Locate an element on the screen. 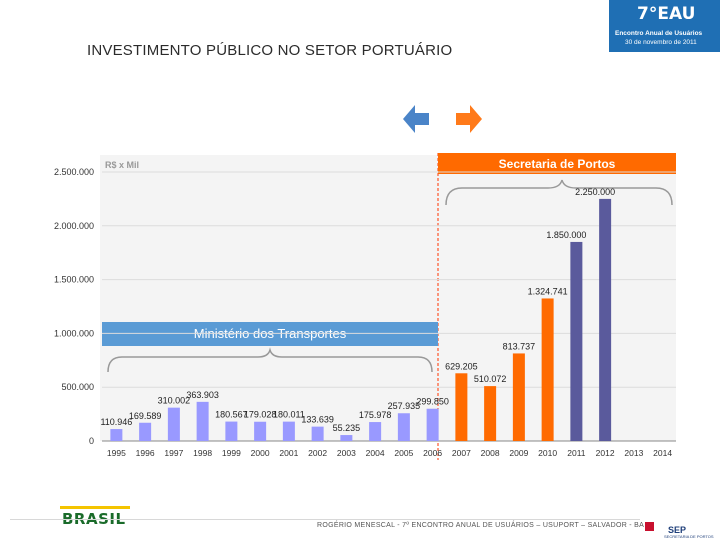 This screenshot has width=720, height=540. x-tick-label: 2002 is located at coordinates (317, 453).